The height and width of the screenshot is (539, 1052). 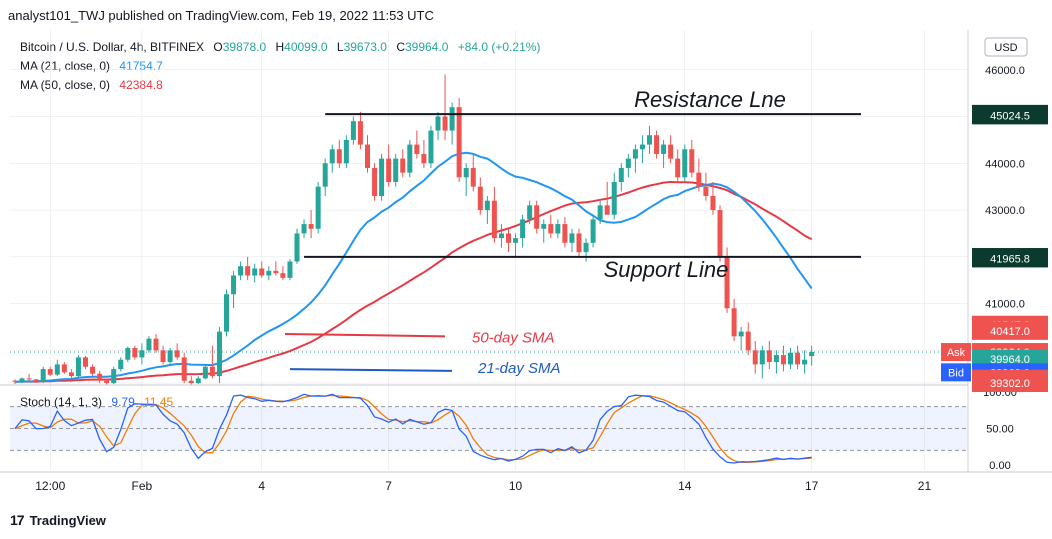 I want to click on sma50-label: 50-day SMA, so click(x=513, y=337).